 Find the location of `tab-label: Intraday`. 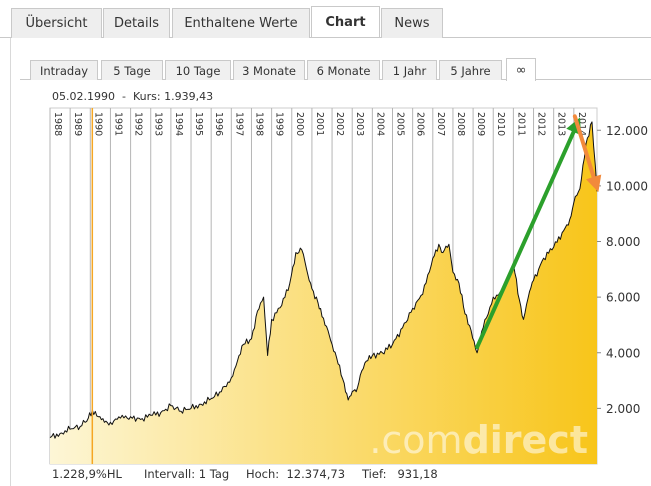

tab-label: Intraday is located at coordinates (64, 70).